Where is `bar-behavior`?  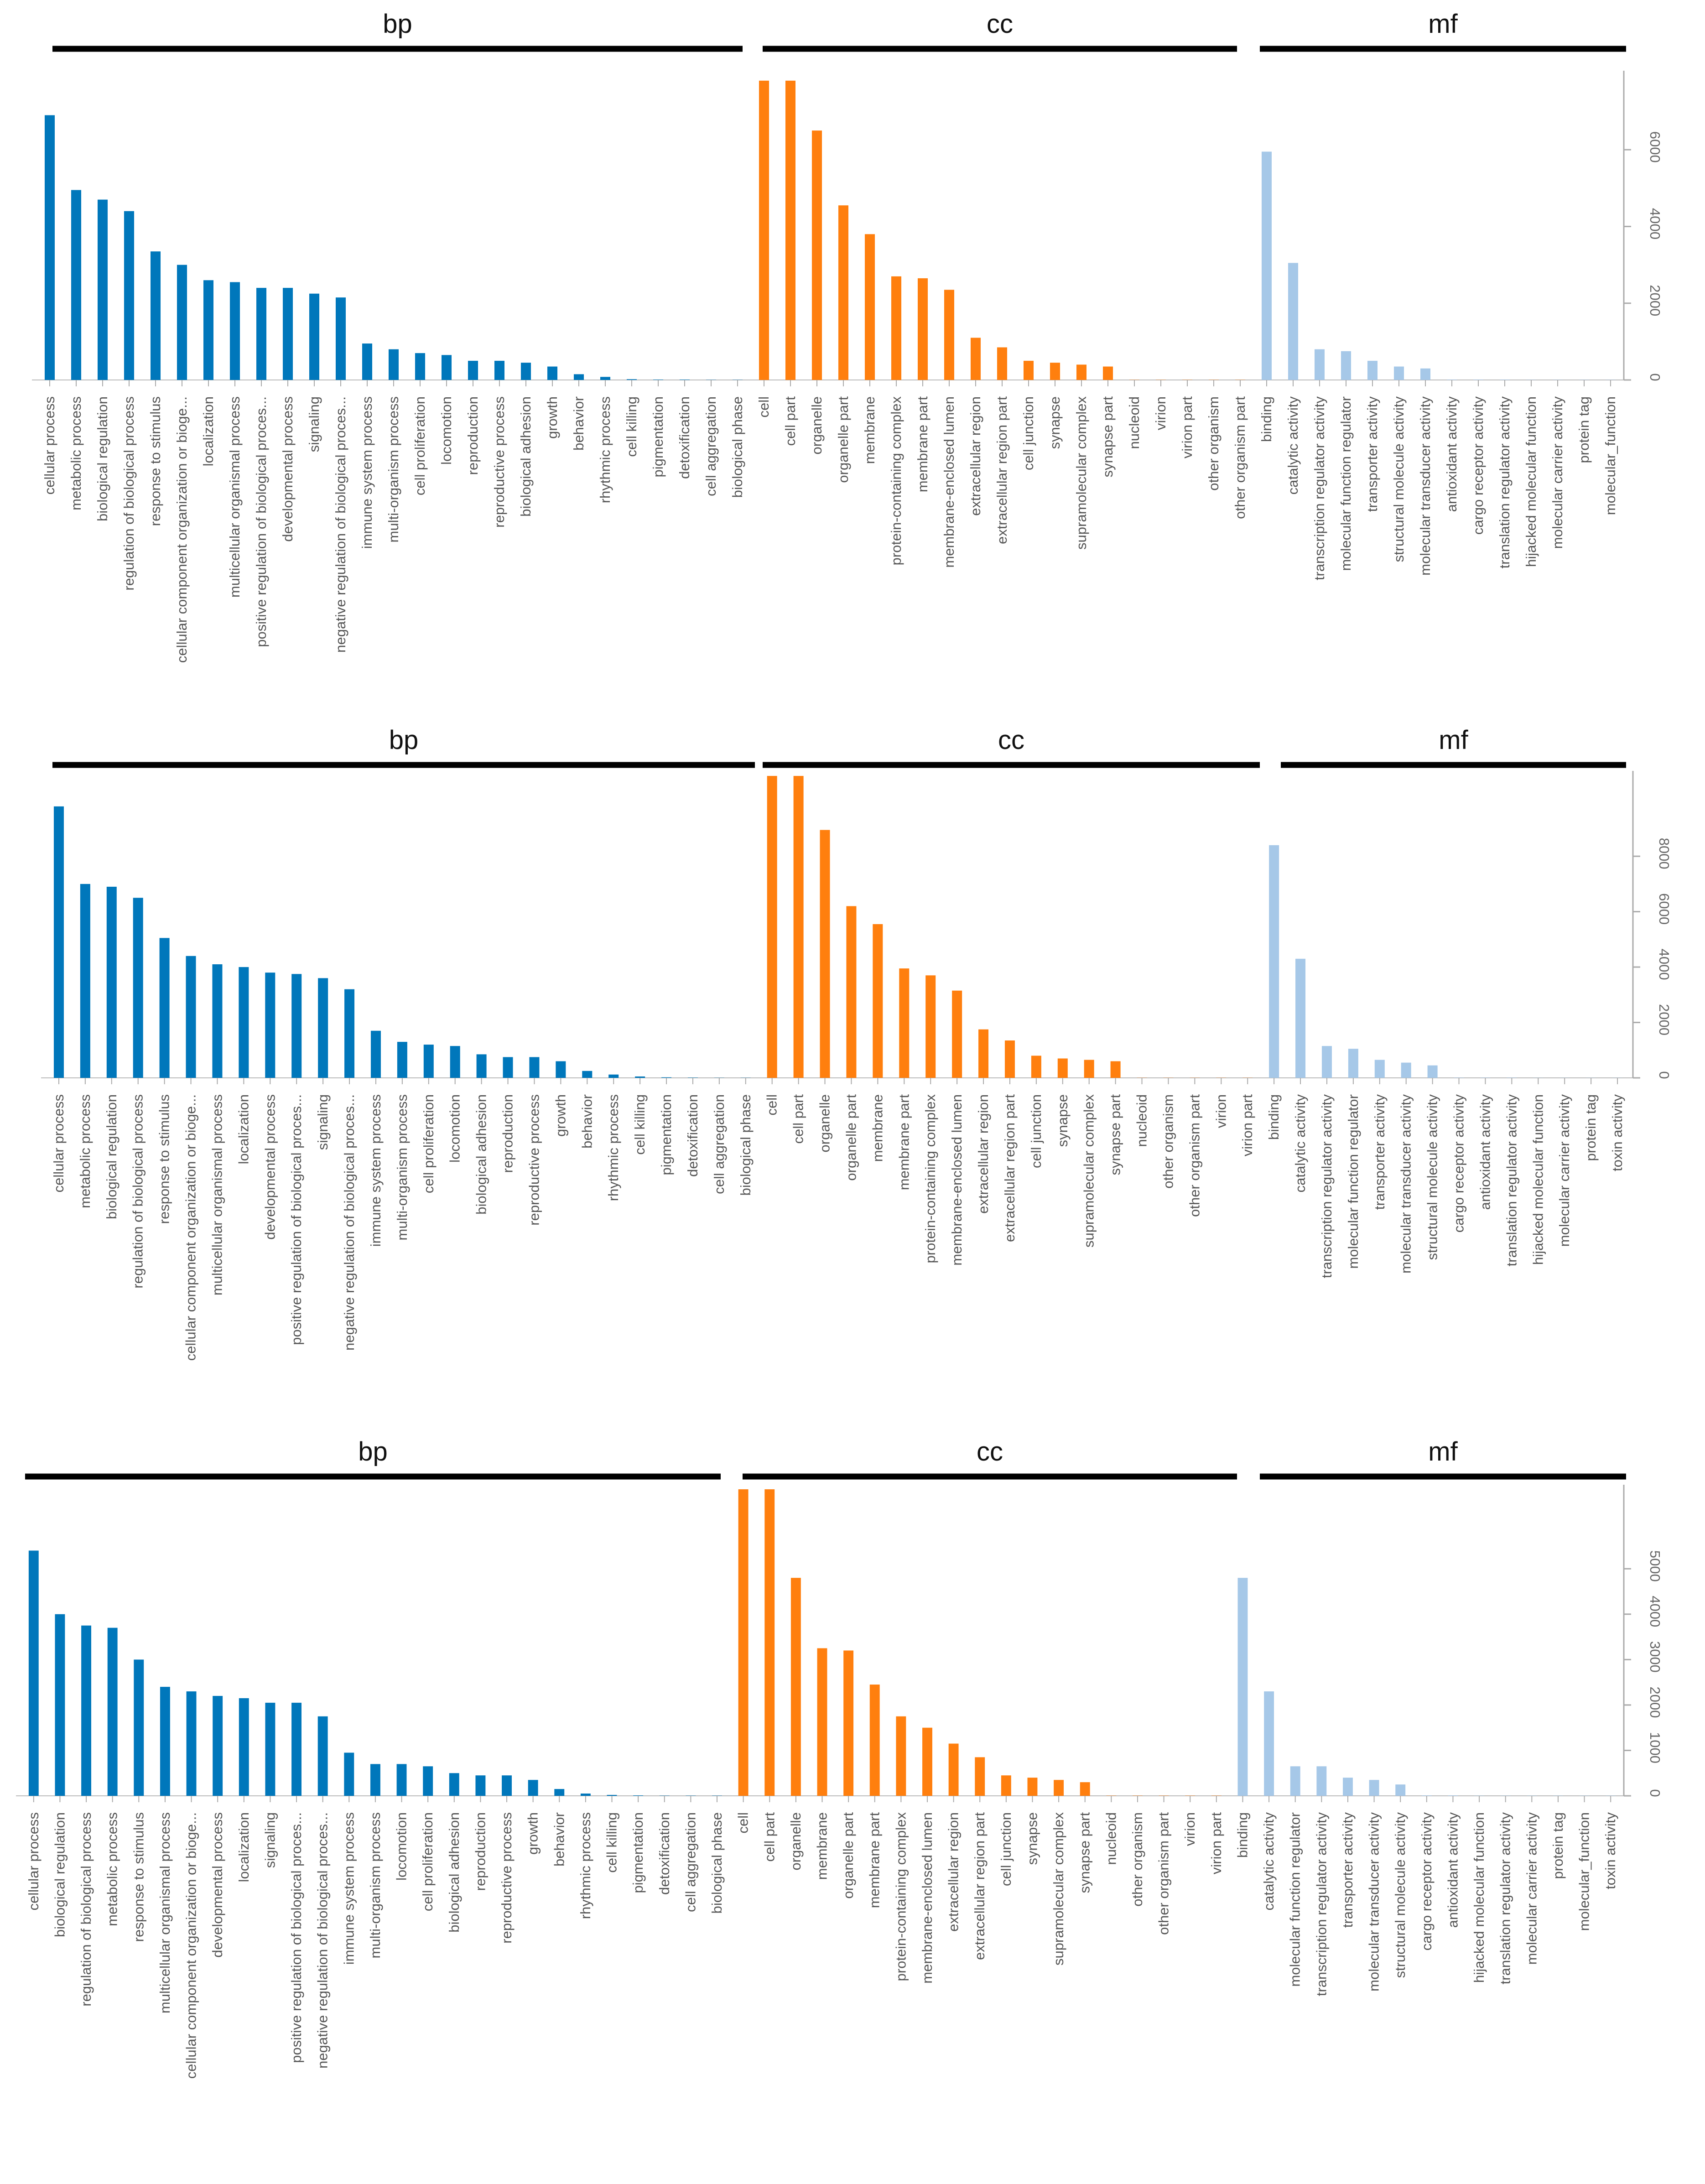
bar-behavior is located at coordinates (579, 377).